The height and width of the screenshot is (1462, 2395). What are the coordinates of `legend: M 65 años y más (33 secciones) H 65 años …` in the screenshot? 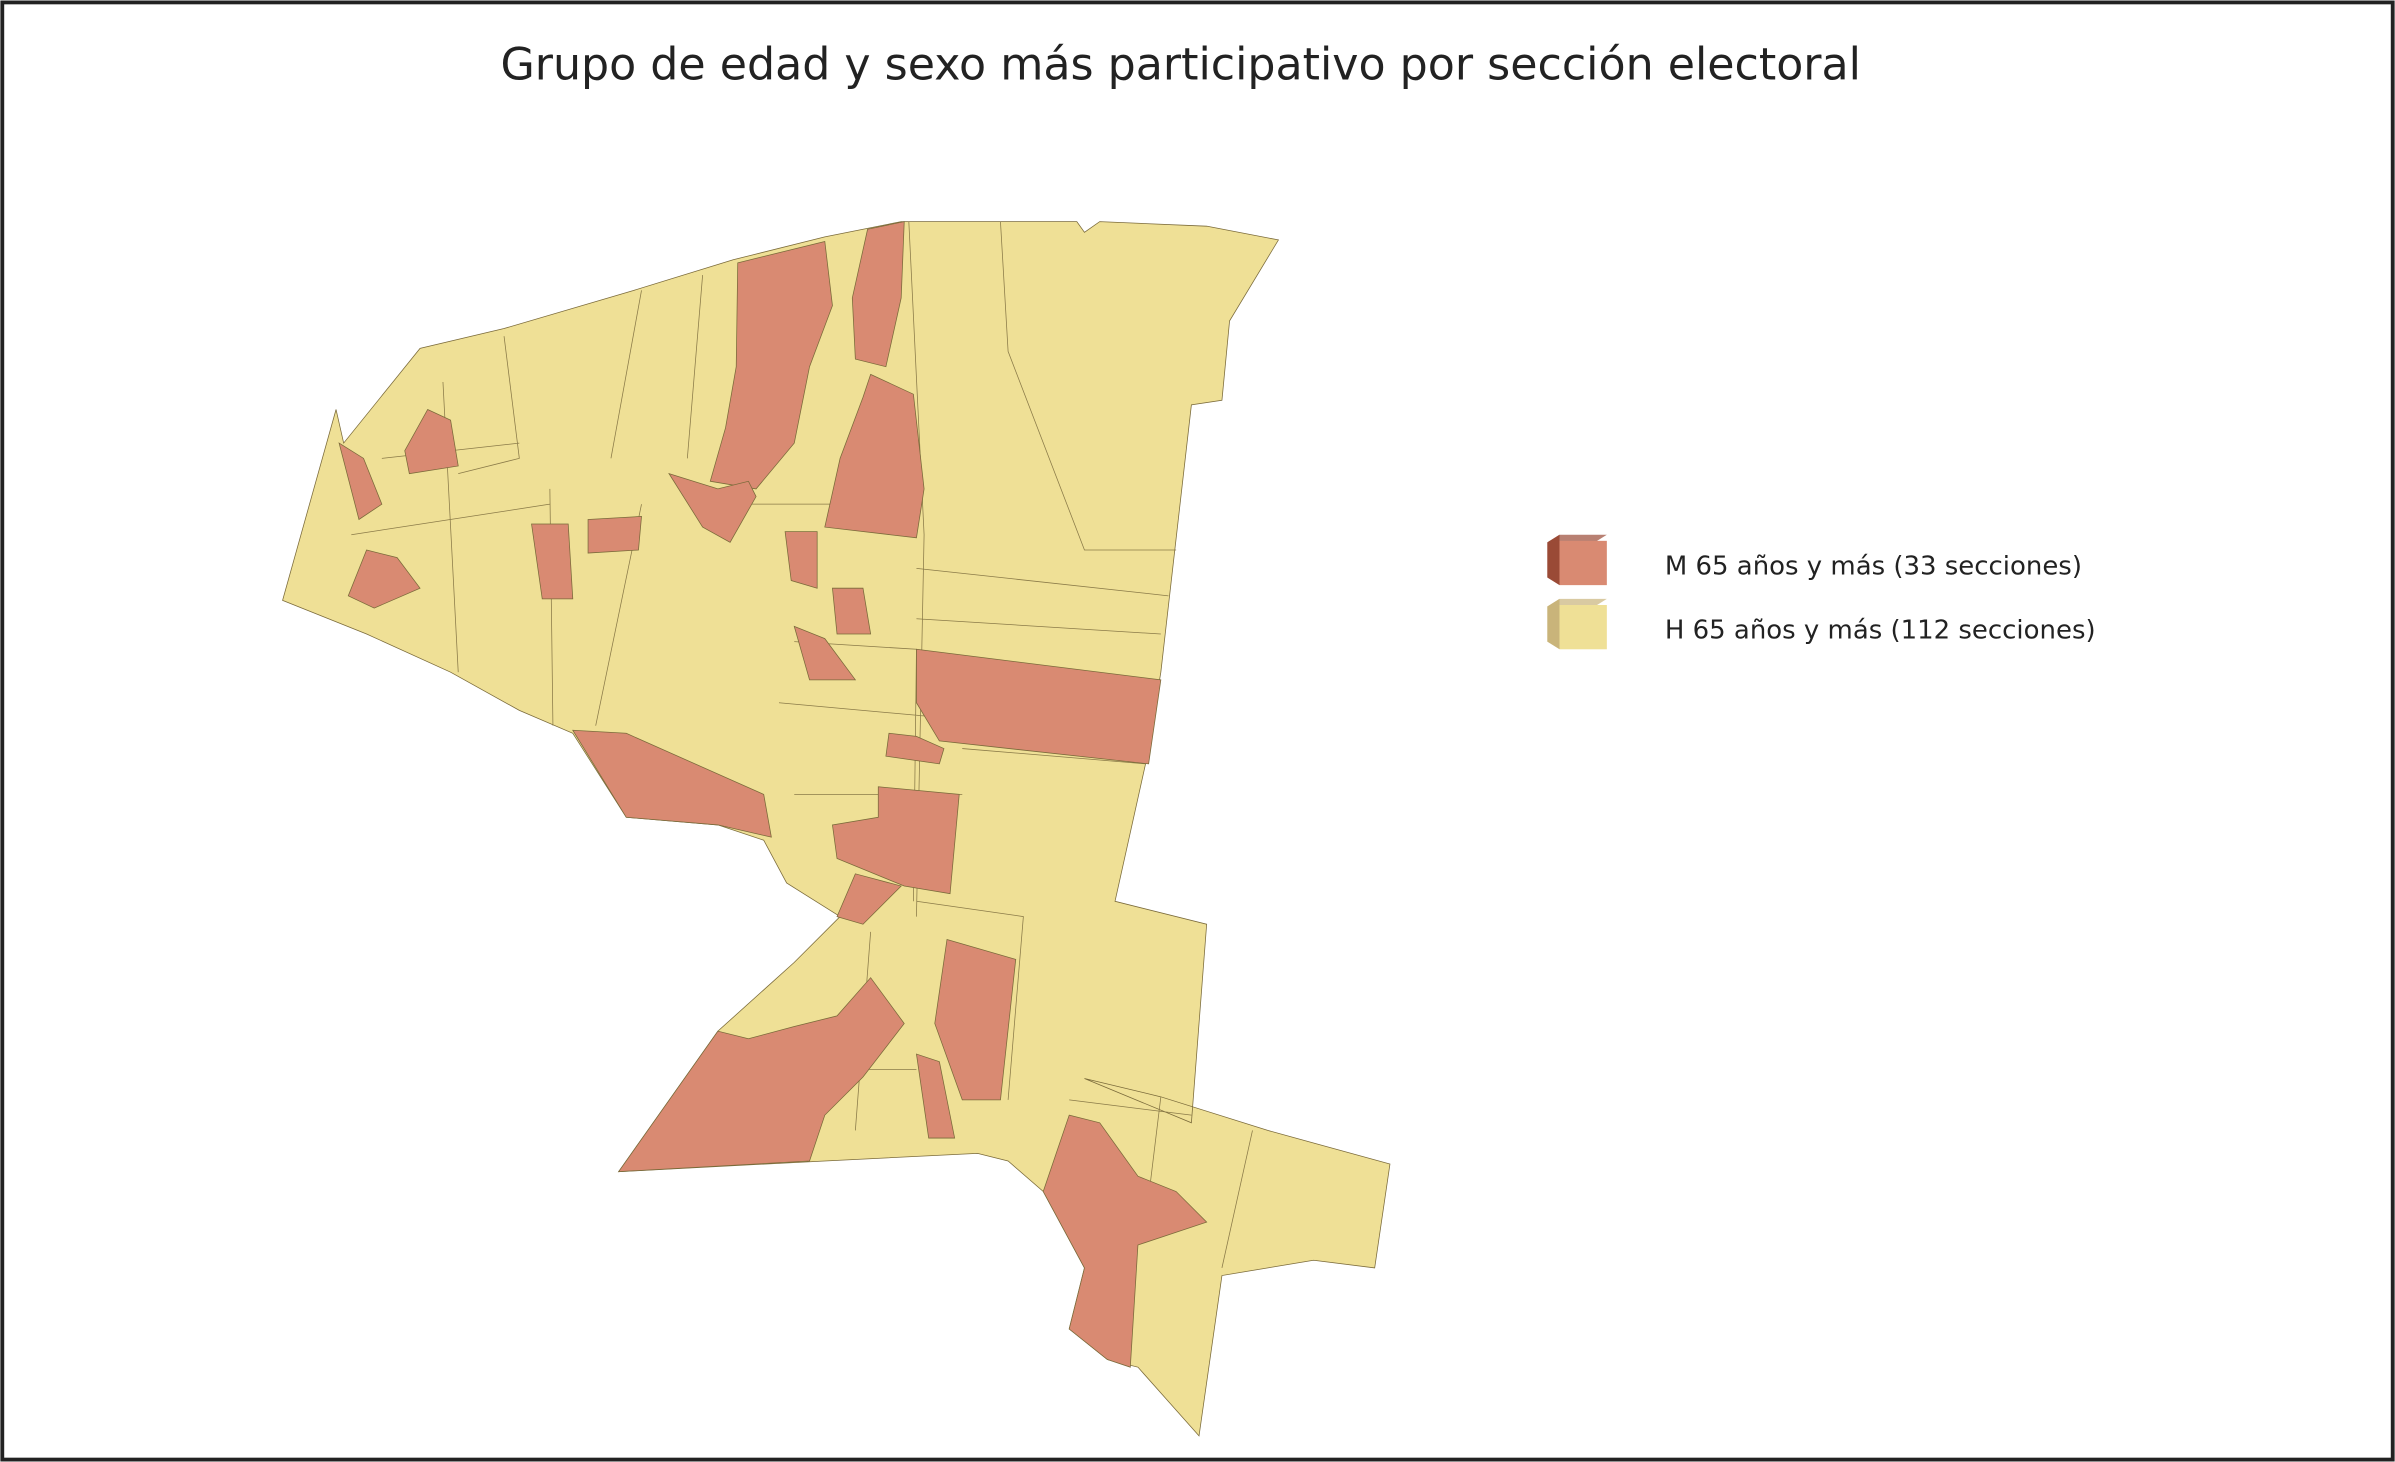 It's located at (1821, 592).